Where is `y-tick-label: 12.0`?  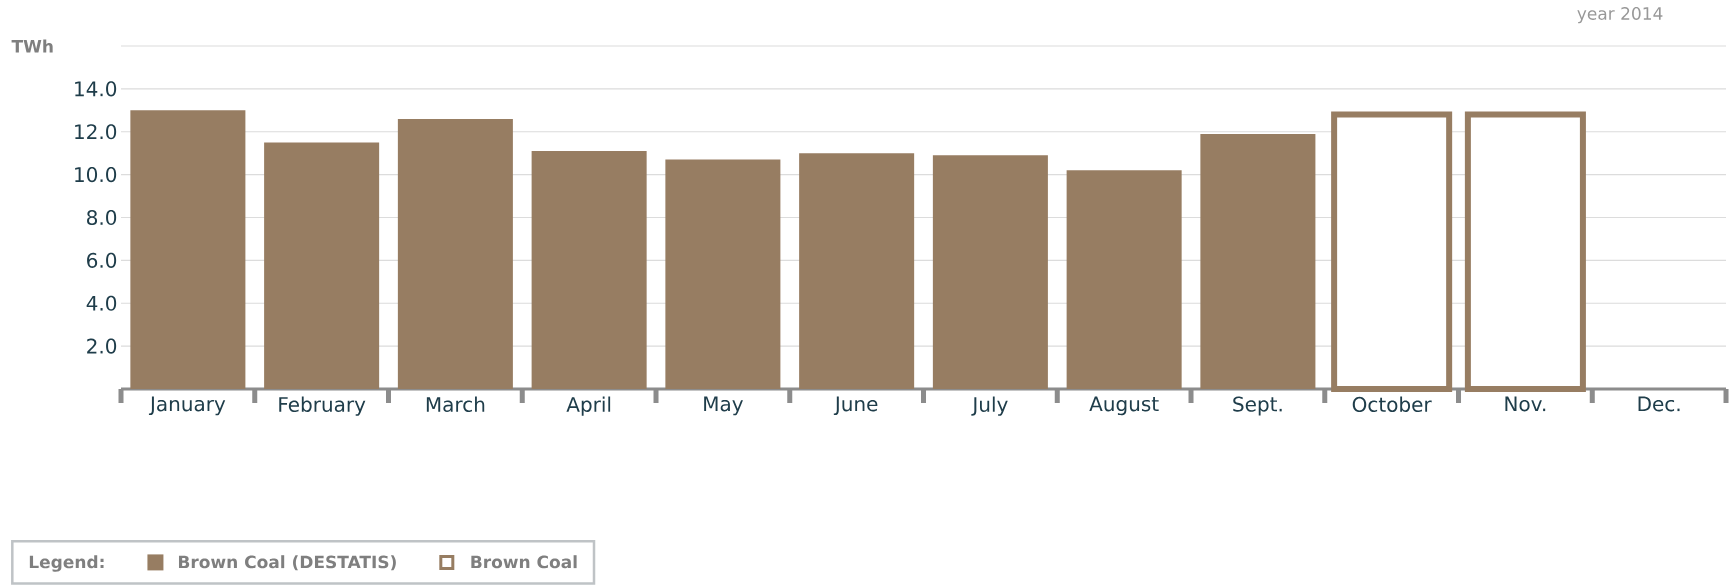
y-tick-label: 12.0 is located at coordinates (96, 132).